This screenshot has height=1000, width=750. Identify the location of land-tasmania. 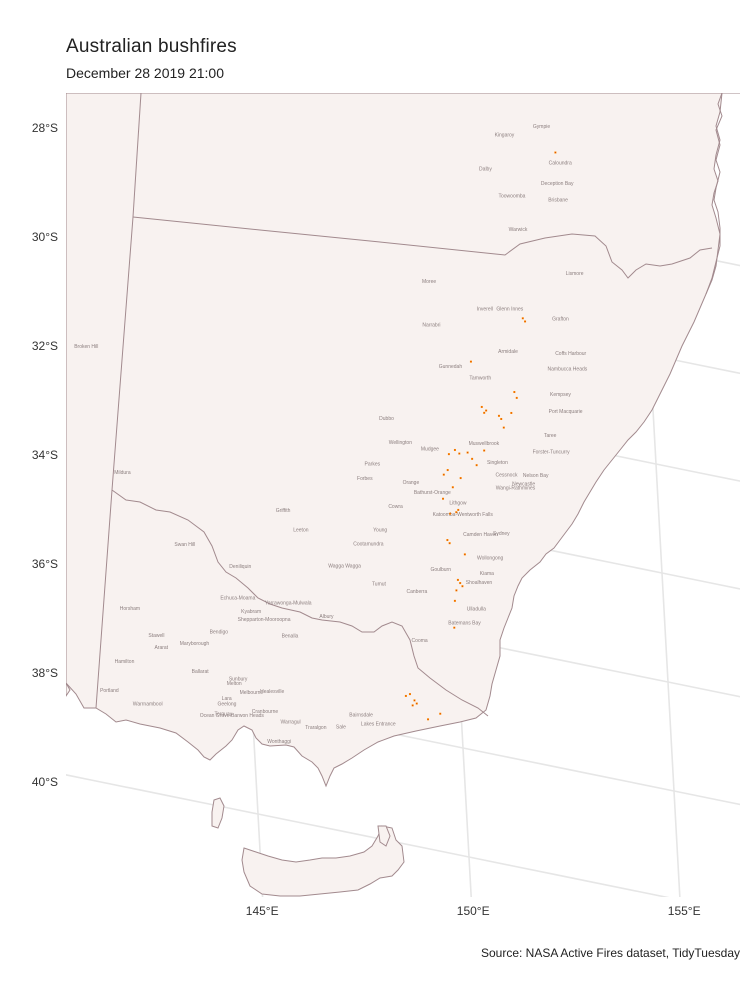
(323, 861).